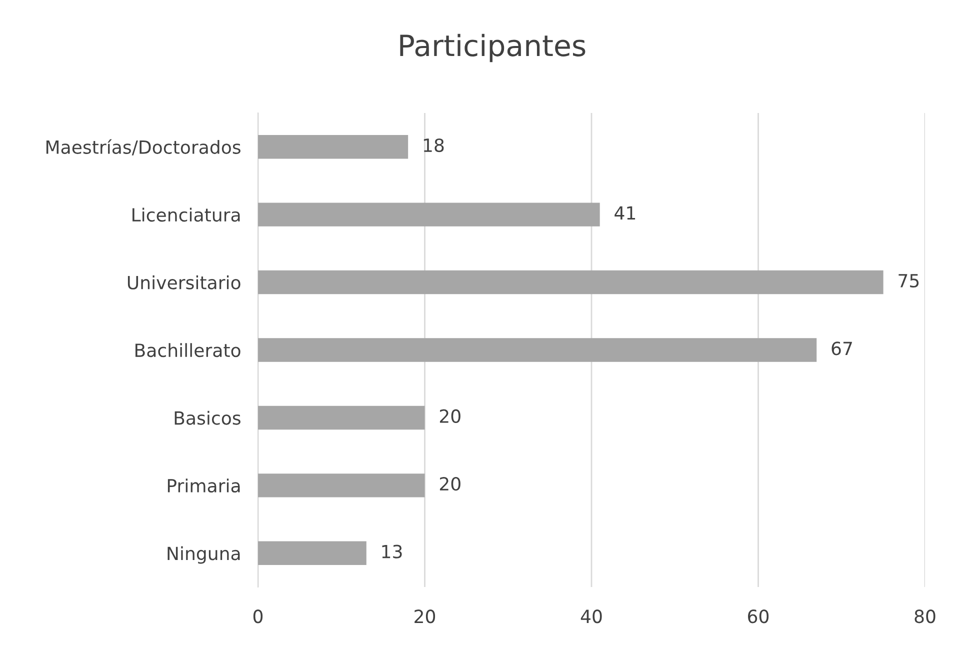  What do you see at coordinates (493, 48) in the screenshot?
I see `chart-title: Participantes` at bounding box center [493, 48].